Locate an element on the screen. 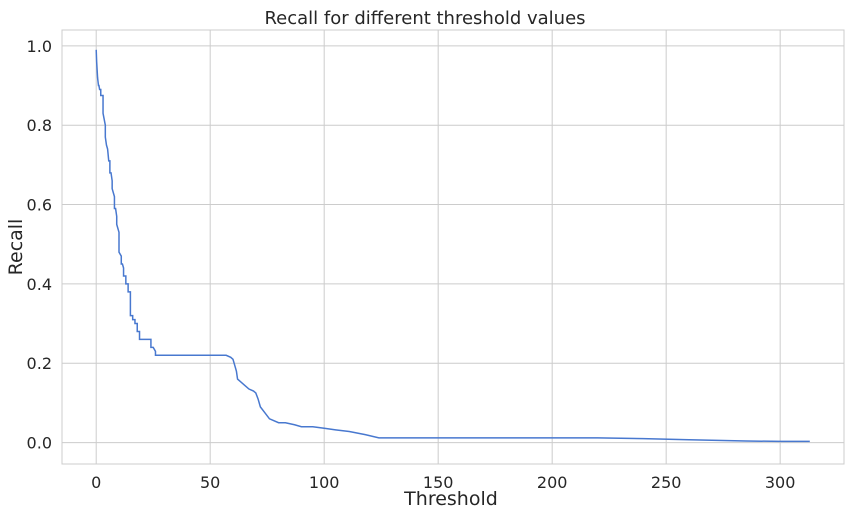 The image size is (855, 515). x-tick-label: 250 is located at coordinates (666, 482).